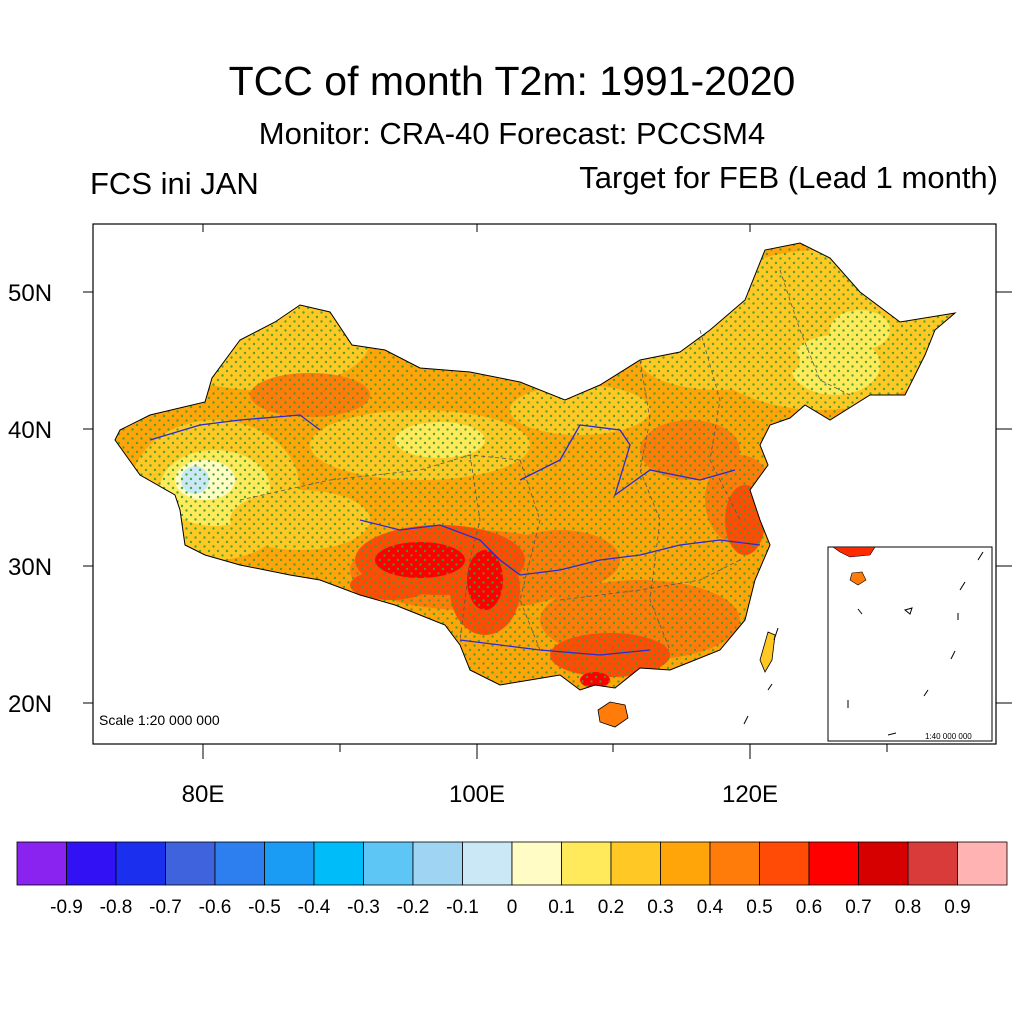 Image resolution: width=1024 pixels, height=1024 pixels. Describe the element at coordinates (174, 183) in the screenshot. I see `init-label: FCS ini JAN` at that location.